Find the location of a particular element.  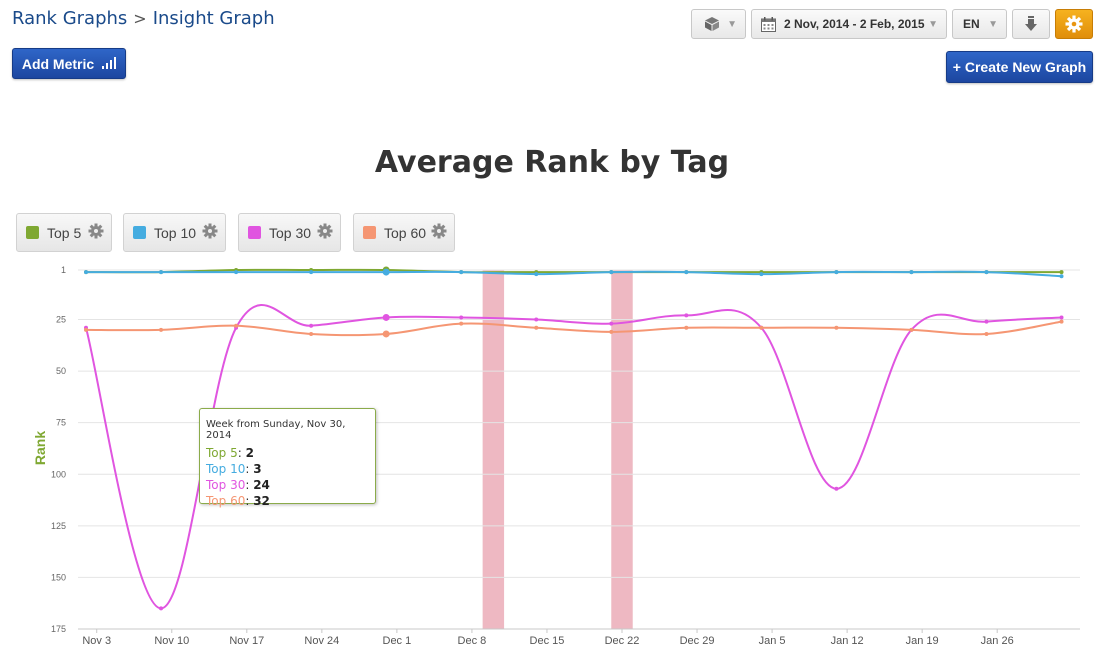

legend-label: Top 10 is located at coordinates (175, 232).